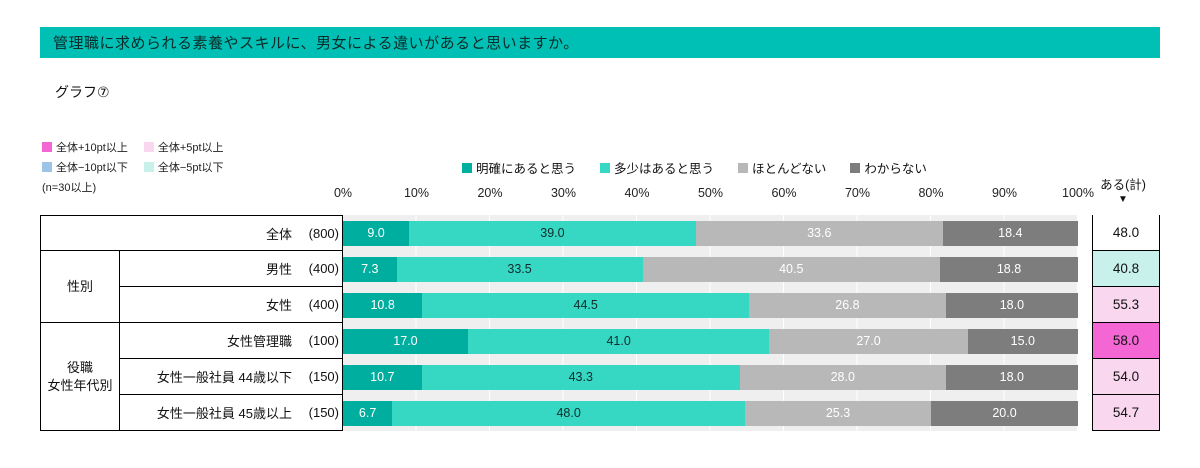 Image resolution: width=1200 pixels, height=468 pixels. I want to click on total-cell: 40.8, so click(1126, 269).